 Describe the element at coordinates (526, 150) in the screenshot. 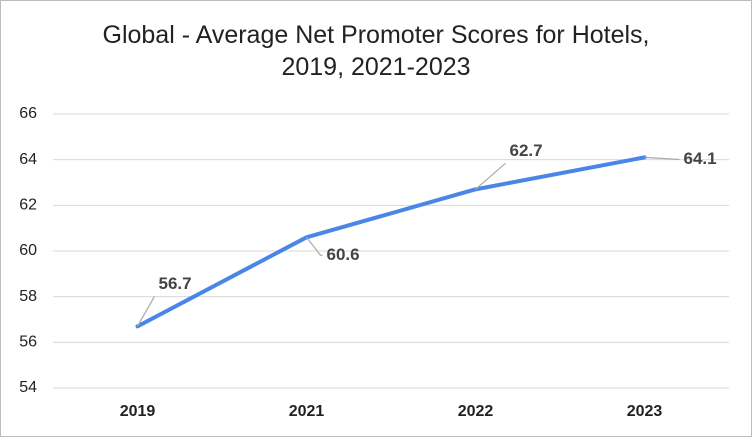

I see `data-label: 62.7` at that location.